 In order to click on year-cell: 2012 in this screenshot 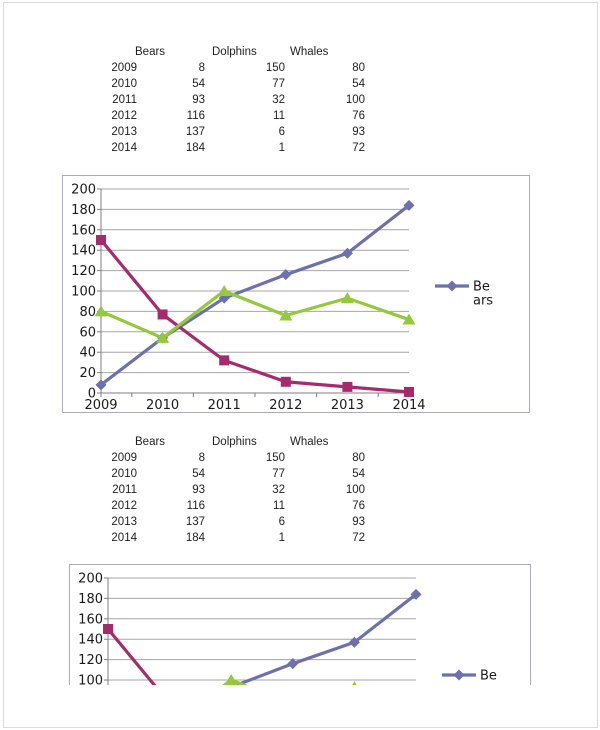, I will do `click(124, 506)`.